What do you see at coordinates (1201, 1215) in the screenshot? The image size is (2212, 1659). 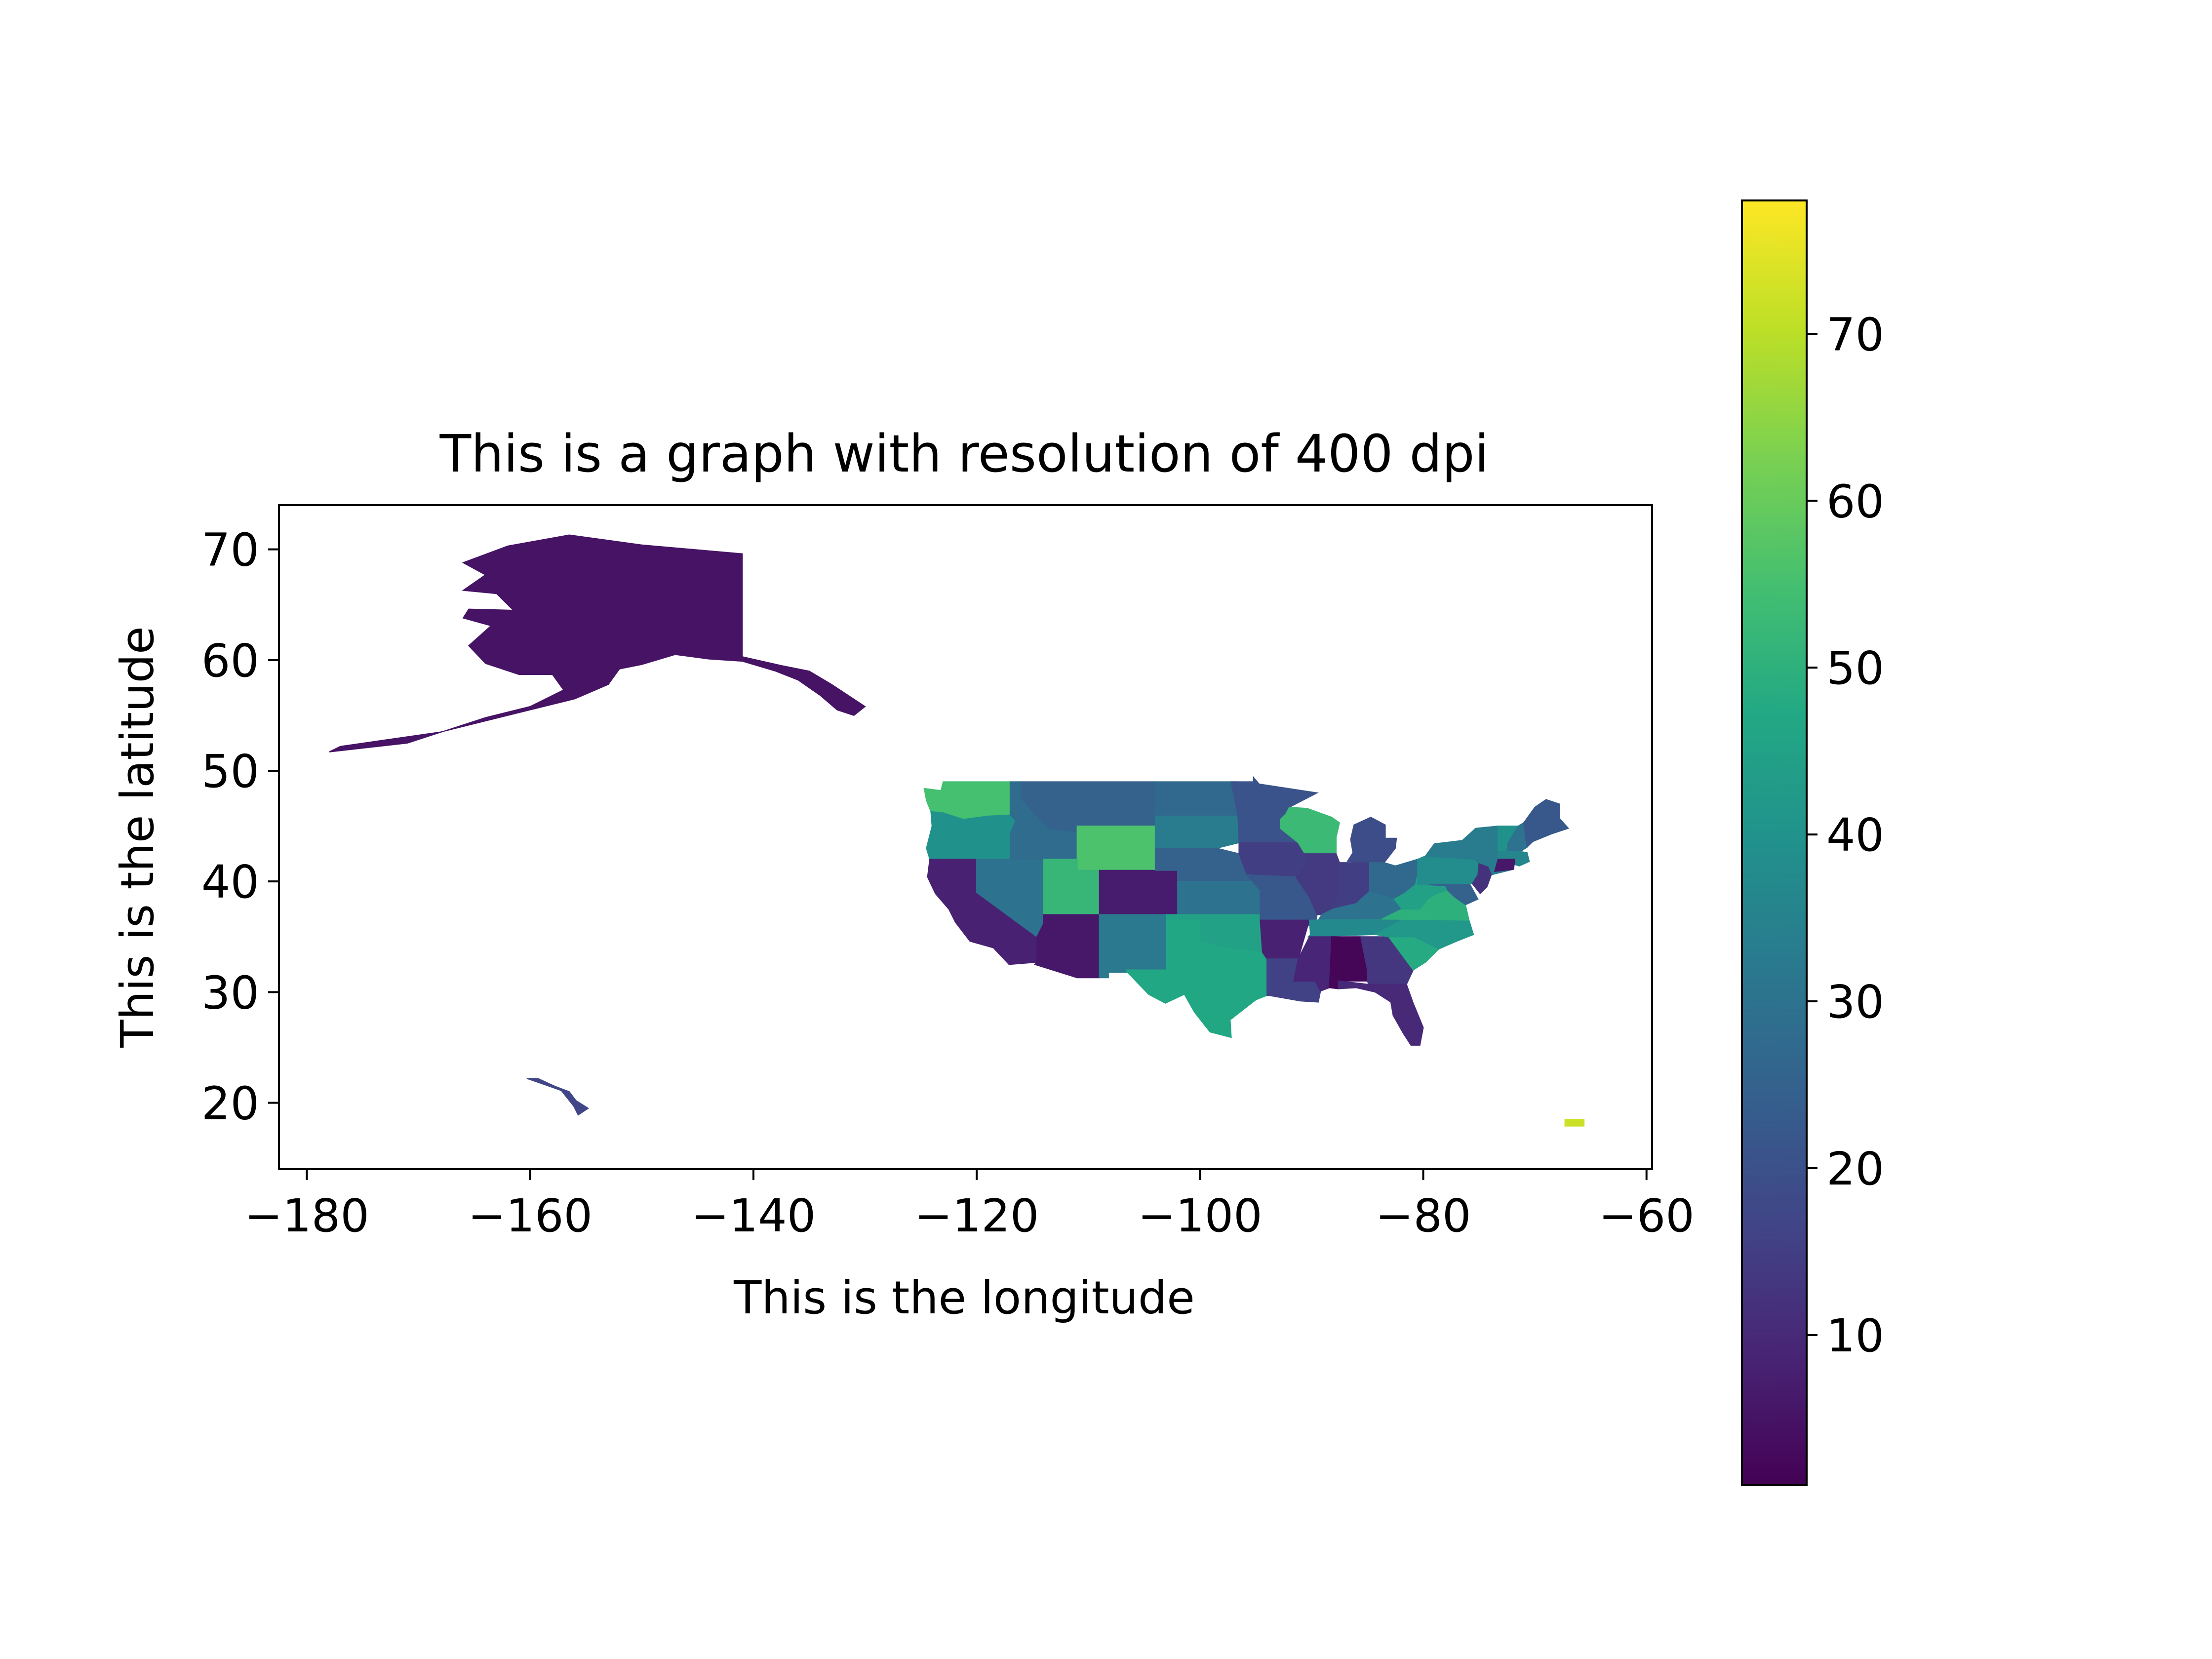 I see `x-tick-label: −100` at bounding box center [1201, 1215].